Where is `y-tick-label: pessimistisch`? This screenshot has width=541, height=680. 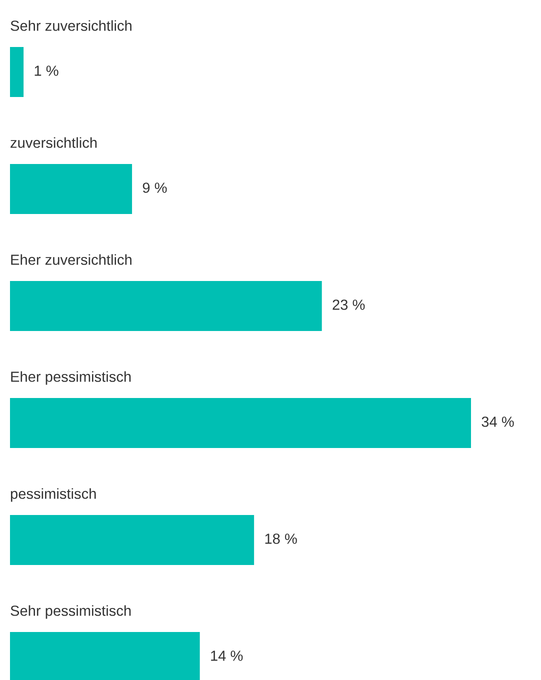 y-tick-label: pessimistisch is located at coordinates (53, 495).